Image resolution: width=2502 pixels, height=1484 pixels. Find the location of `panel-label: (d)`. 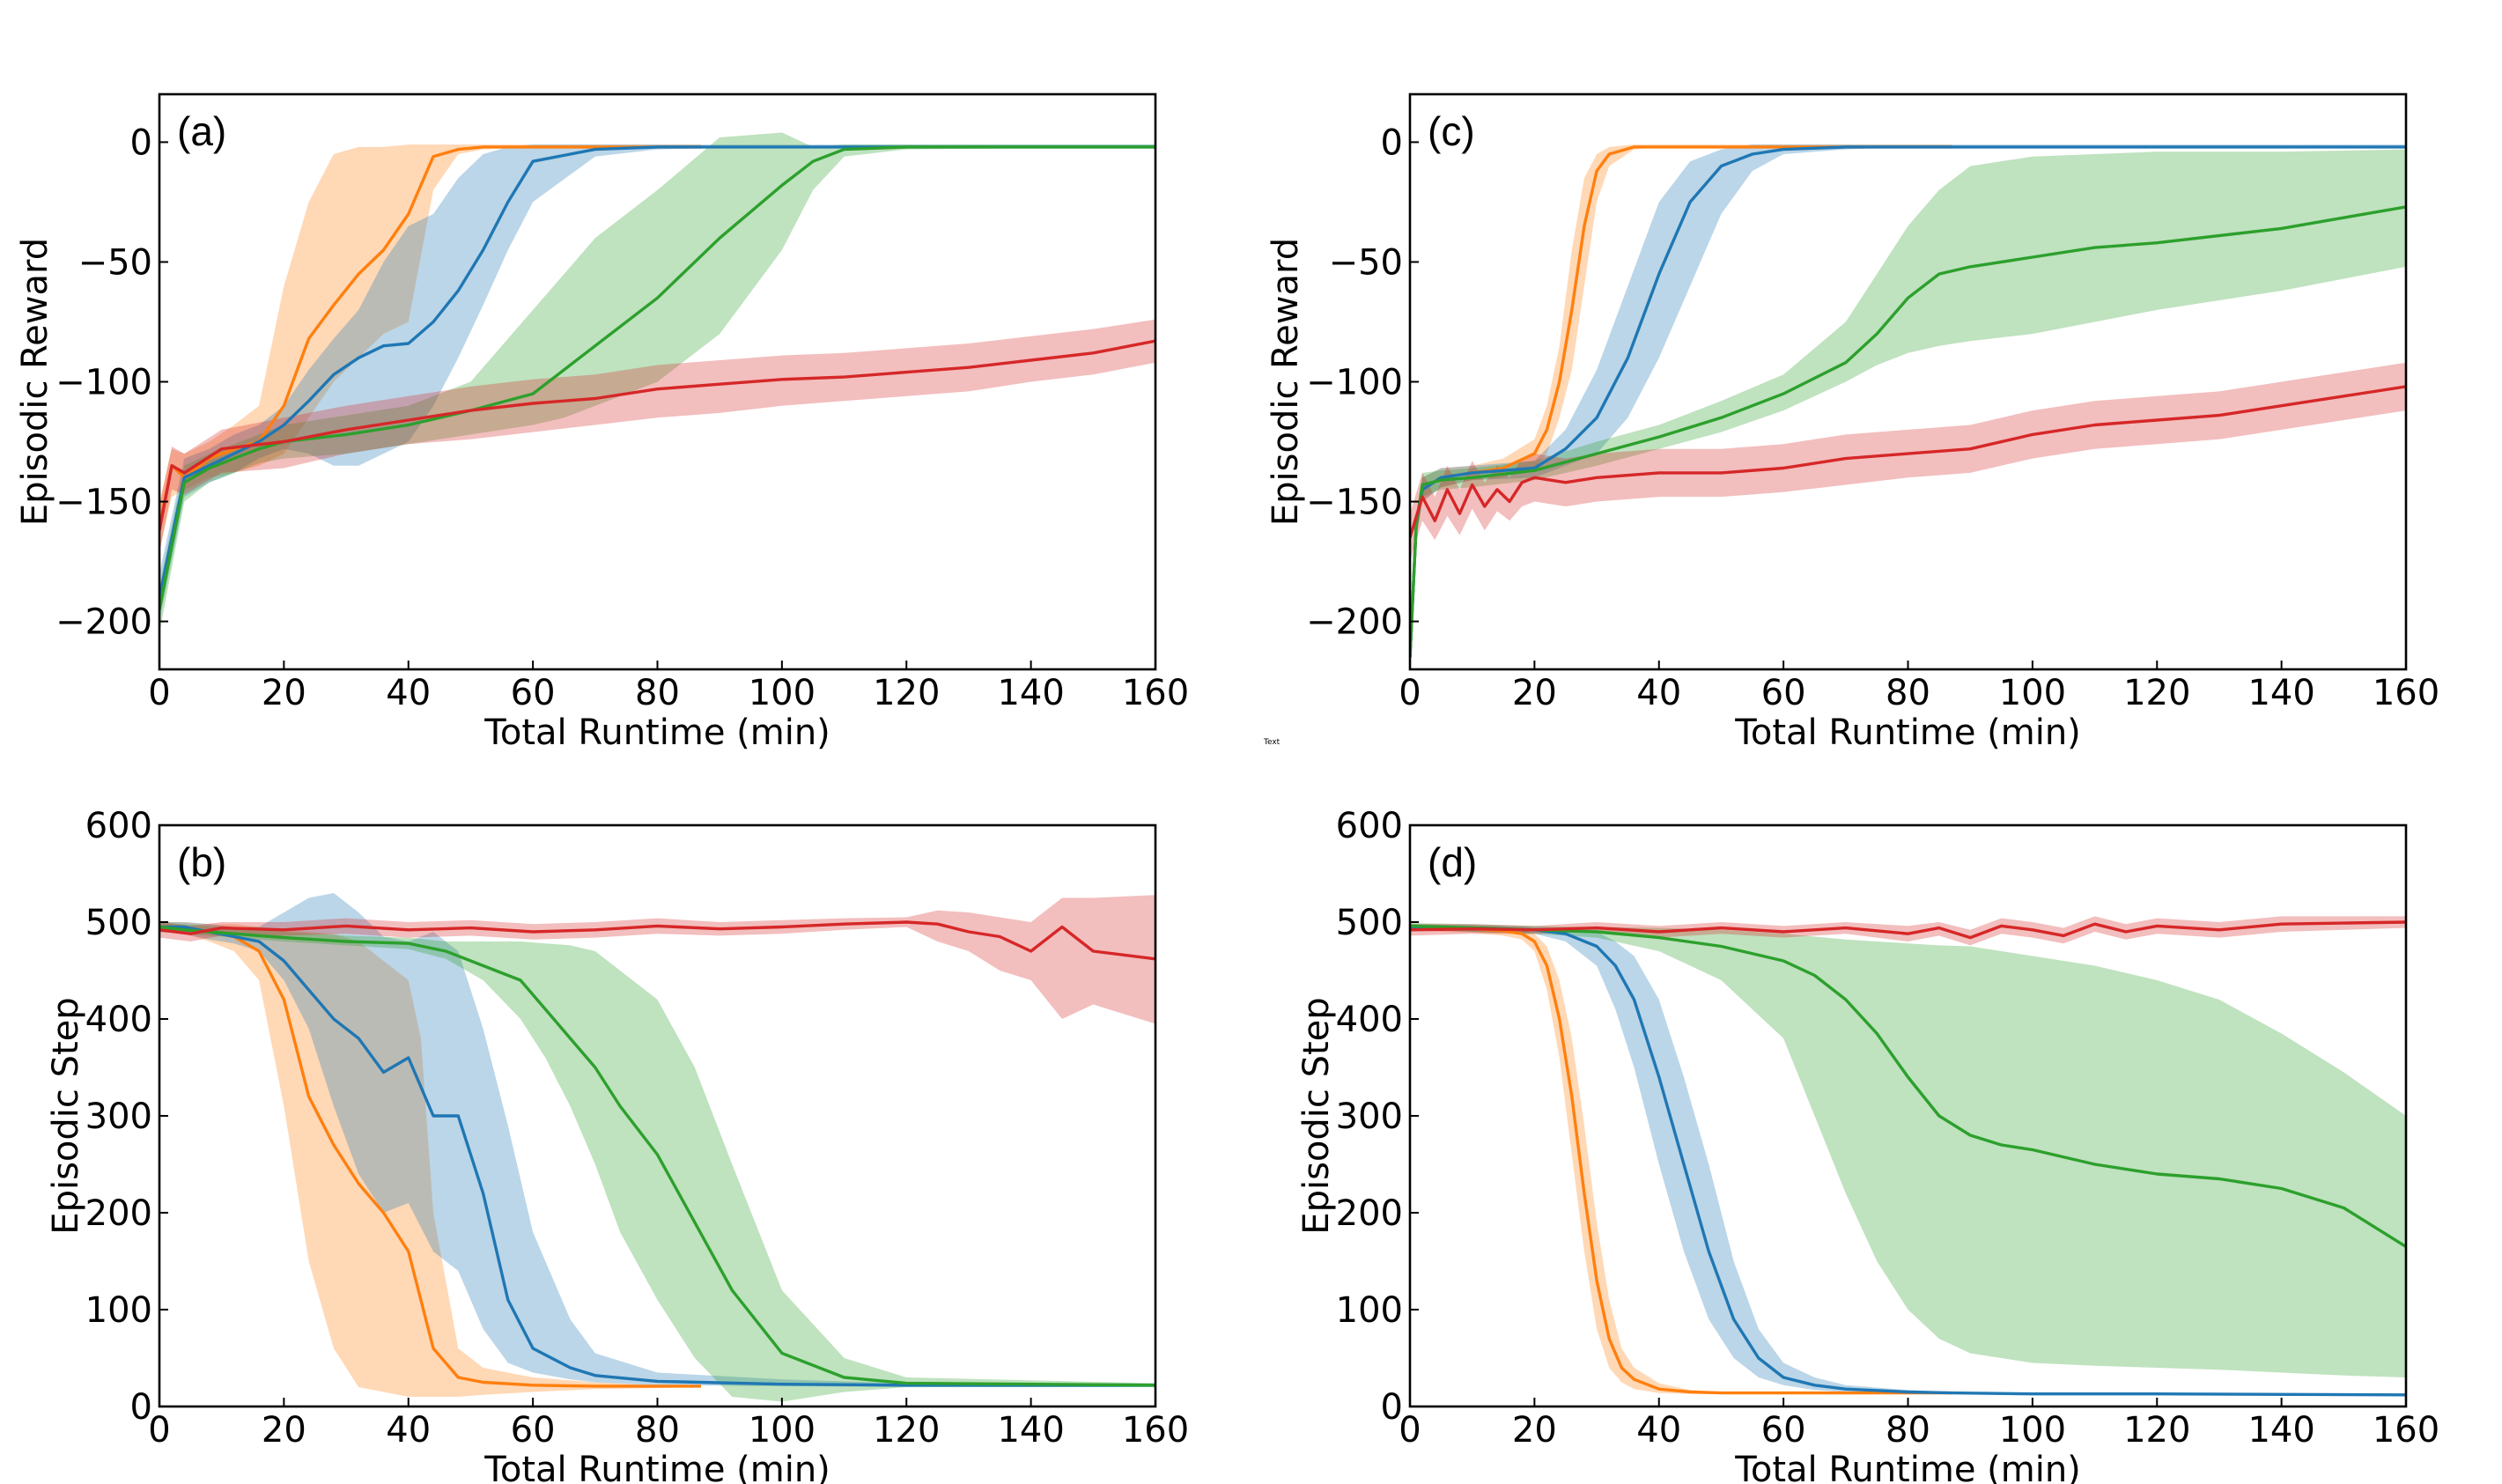

panel-label: (d) is located at coordinates (1452, 862).